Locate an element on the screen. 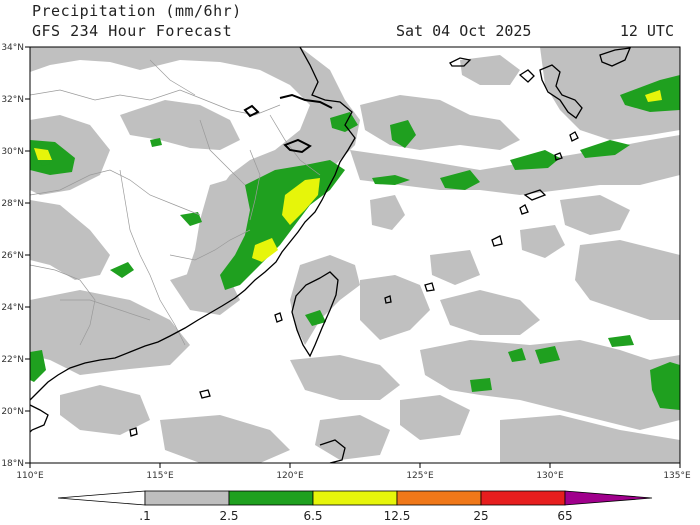 The width and height of the screenshot is (700, 525). lat-label-30: 30°N is located at coordinates (12, 152).